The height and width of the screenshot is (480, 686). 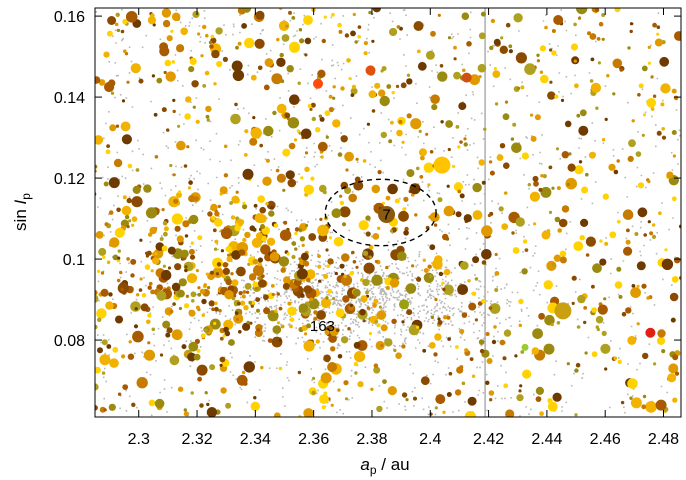 What do you see at coordinates (466, 77) in the screenshot?
I see `highlighted-point` at bounding box center [466, 77].